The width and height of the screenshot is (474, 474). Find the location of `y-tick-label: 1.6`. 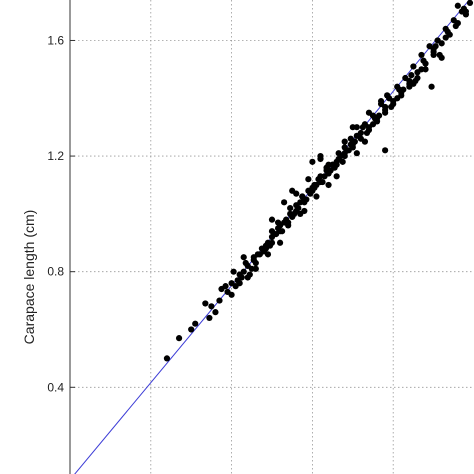

y-tick-label: 1.6 is located at coordinates (55, 40).